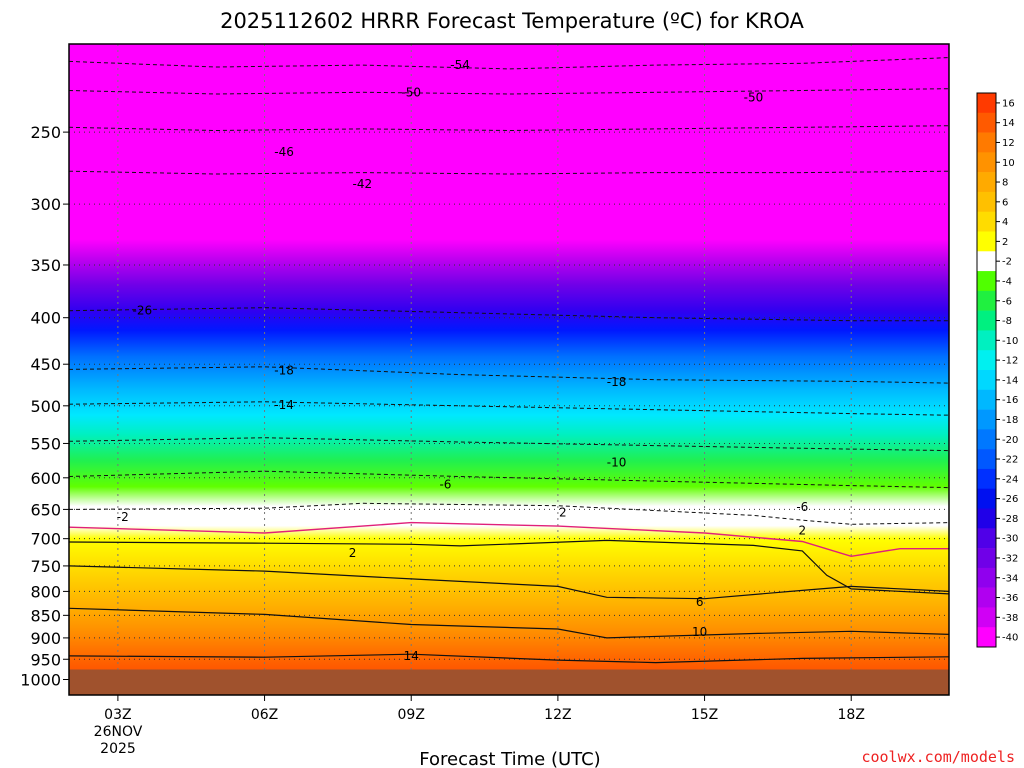 The width and height of the screenshot is (1024, 768). I want to click on colorbar-tick-label: -8, so click(1007, 321).